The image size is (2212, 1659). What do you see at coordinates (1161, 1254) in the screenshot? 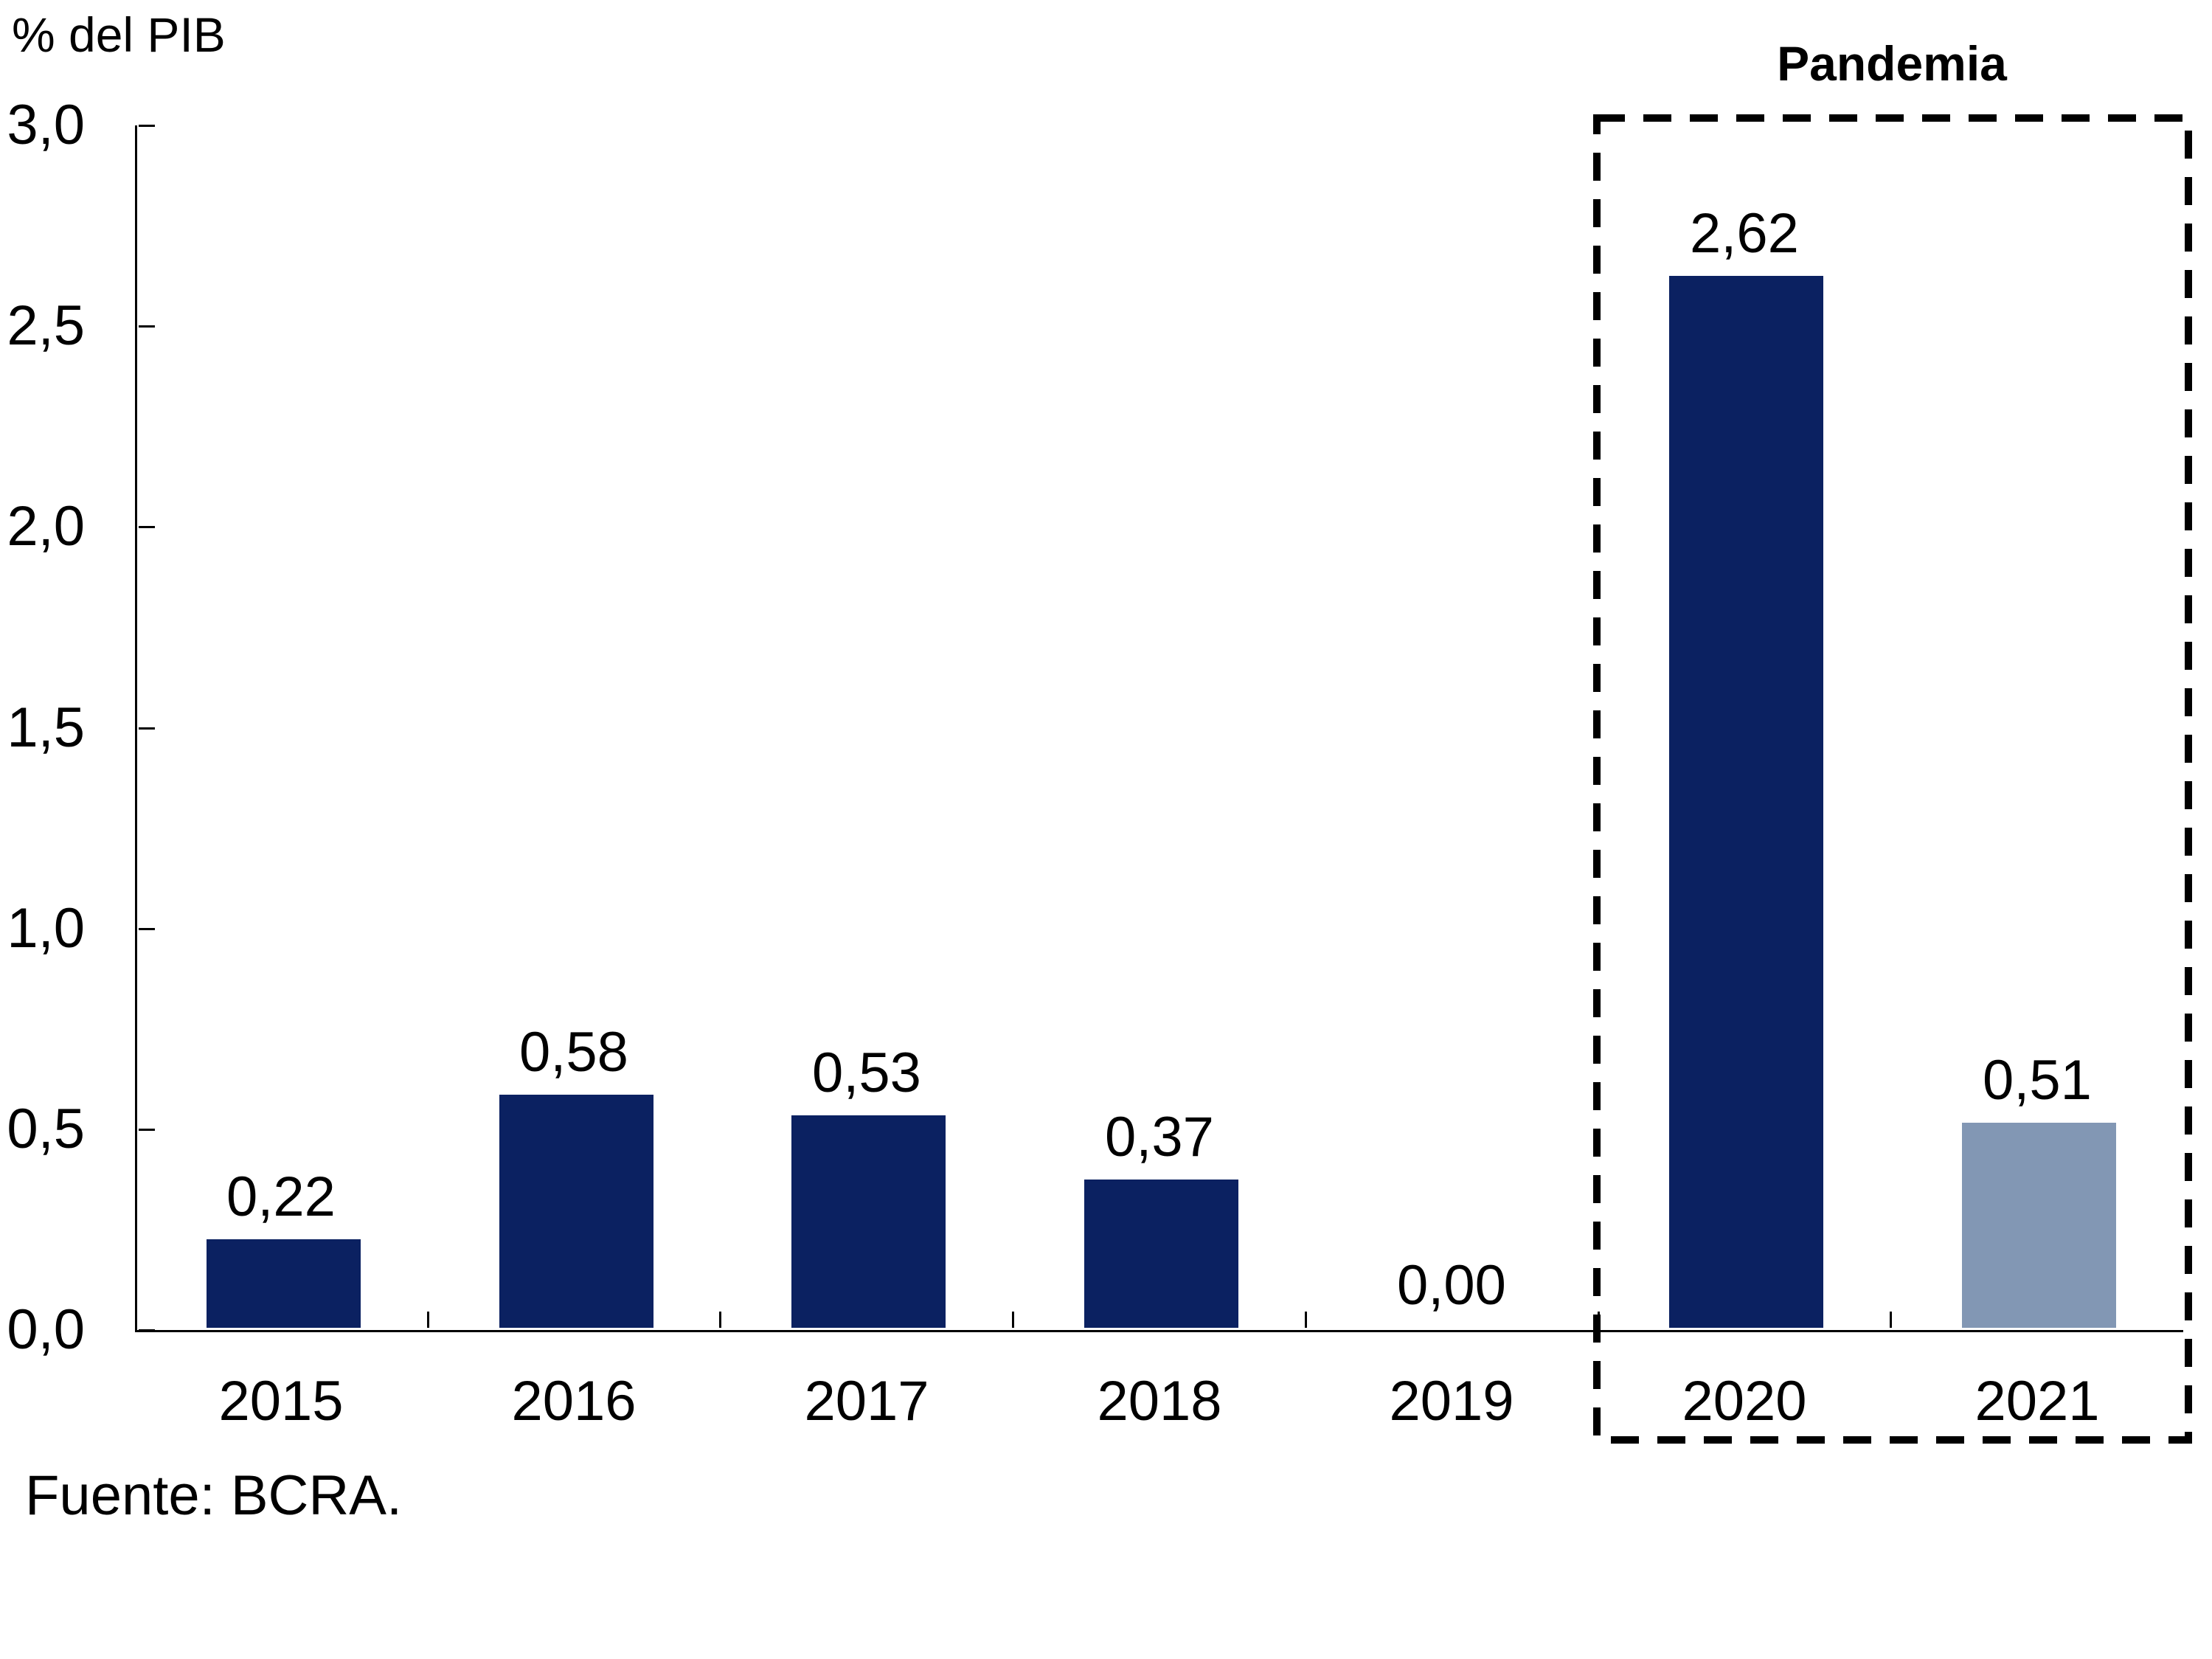
I see `bar-2018` at bounding box center [1161, 1254].